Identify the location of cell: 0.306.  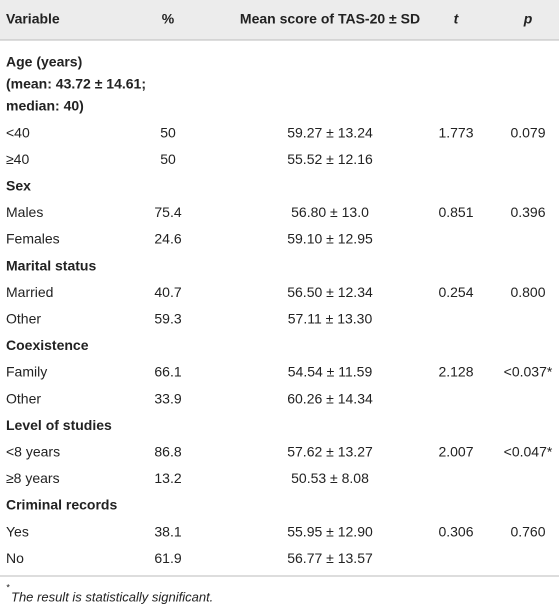
(455, 531).